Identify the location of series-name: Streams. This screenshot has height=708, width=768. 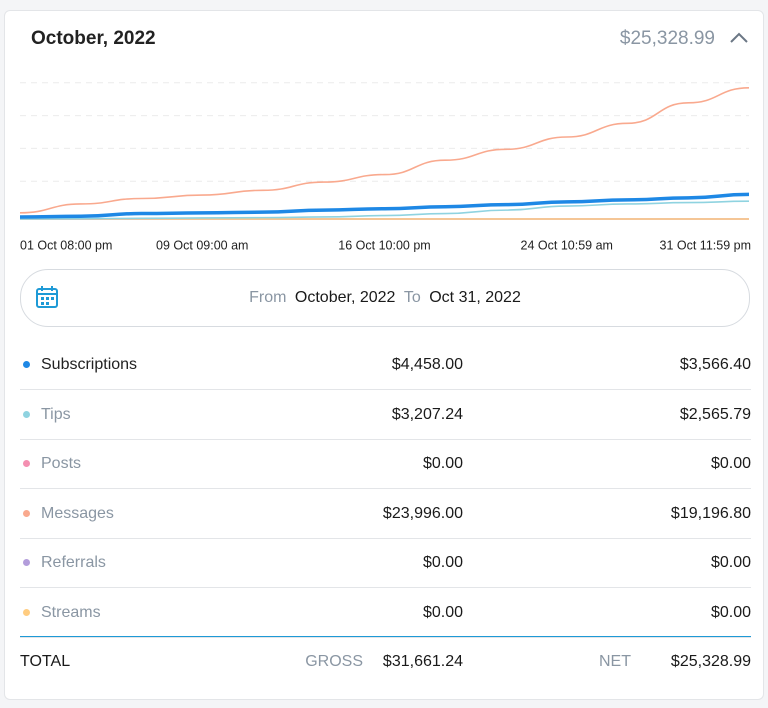
(71, 612).